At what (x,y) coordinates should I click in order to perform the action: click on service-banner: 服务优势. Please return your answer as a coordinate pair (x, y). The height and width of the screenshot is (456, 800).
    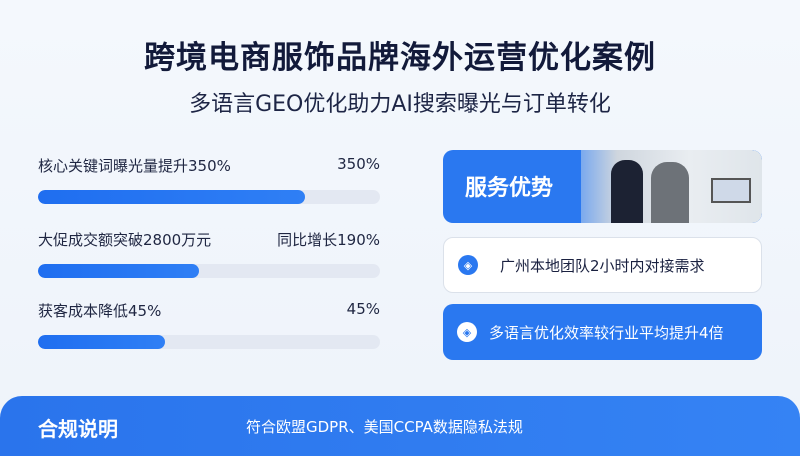
    Looking at the image, I should click on (602, 186).